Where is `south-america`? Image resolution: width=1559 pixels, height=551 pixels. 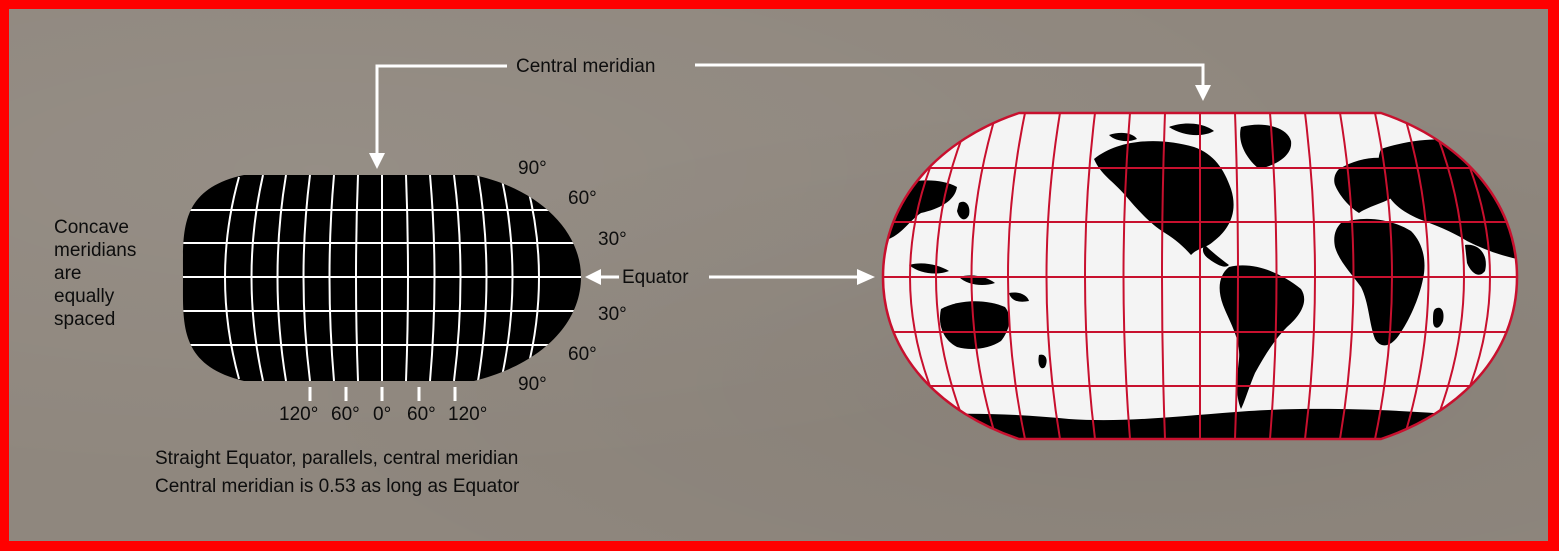 south-america is located at coordinates (1262, 337).